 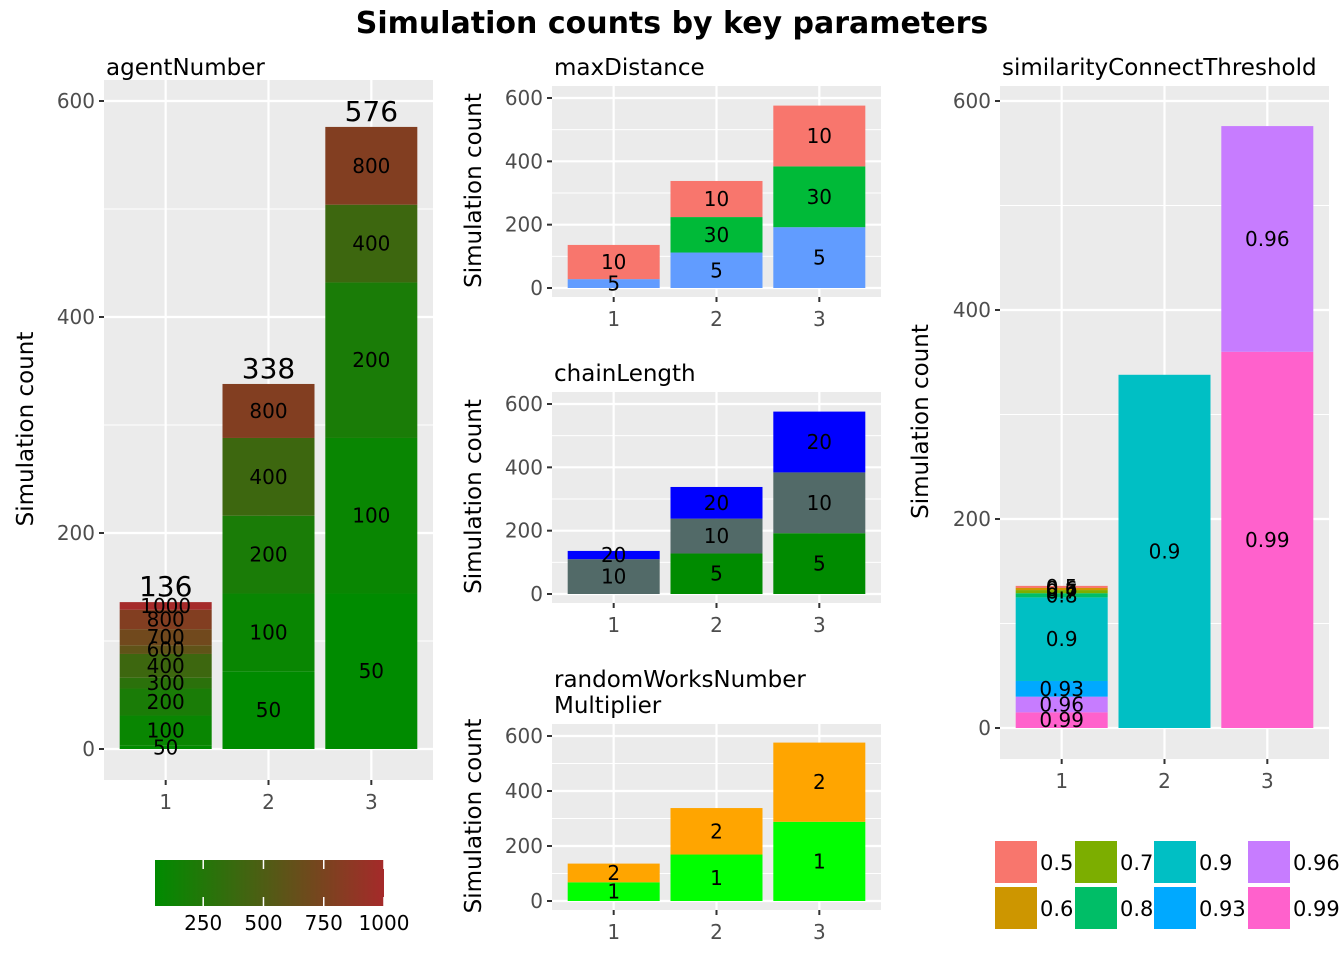 I want to click on panel-title: randomWorksNumber, so click(x=680, y=680).